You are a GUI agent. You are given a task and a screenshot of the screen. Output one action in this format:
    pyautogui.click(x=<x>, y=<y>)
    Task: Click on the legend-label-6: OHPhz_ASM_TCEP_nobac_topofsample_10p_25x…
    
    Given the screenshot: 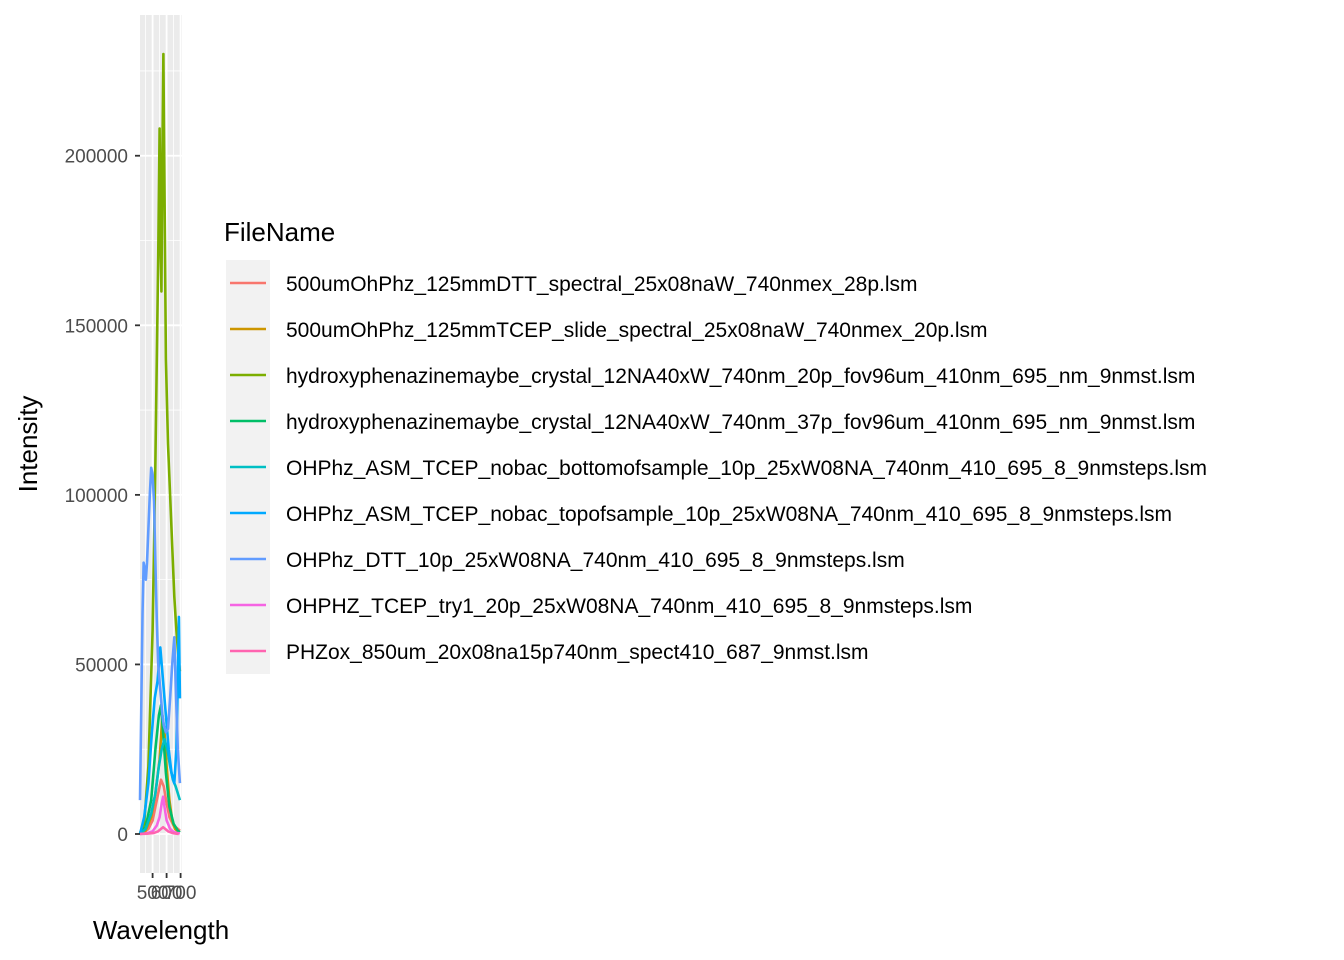 What is the action you would take?
    pyautogui.click(x=729, y=514)
    